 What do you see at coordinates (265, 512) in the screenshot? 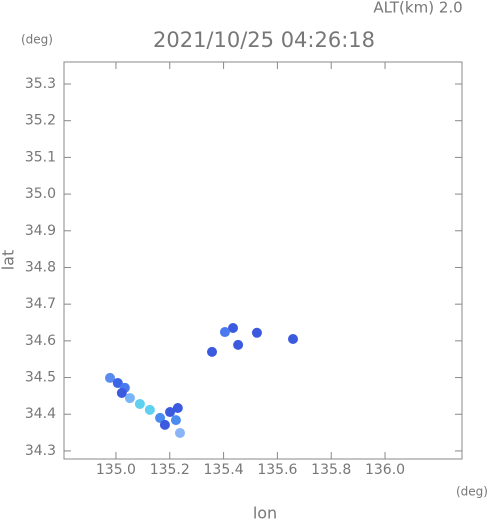
I see `x-axis-label: lon` at bounding box center [265, 512].